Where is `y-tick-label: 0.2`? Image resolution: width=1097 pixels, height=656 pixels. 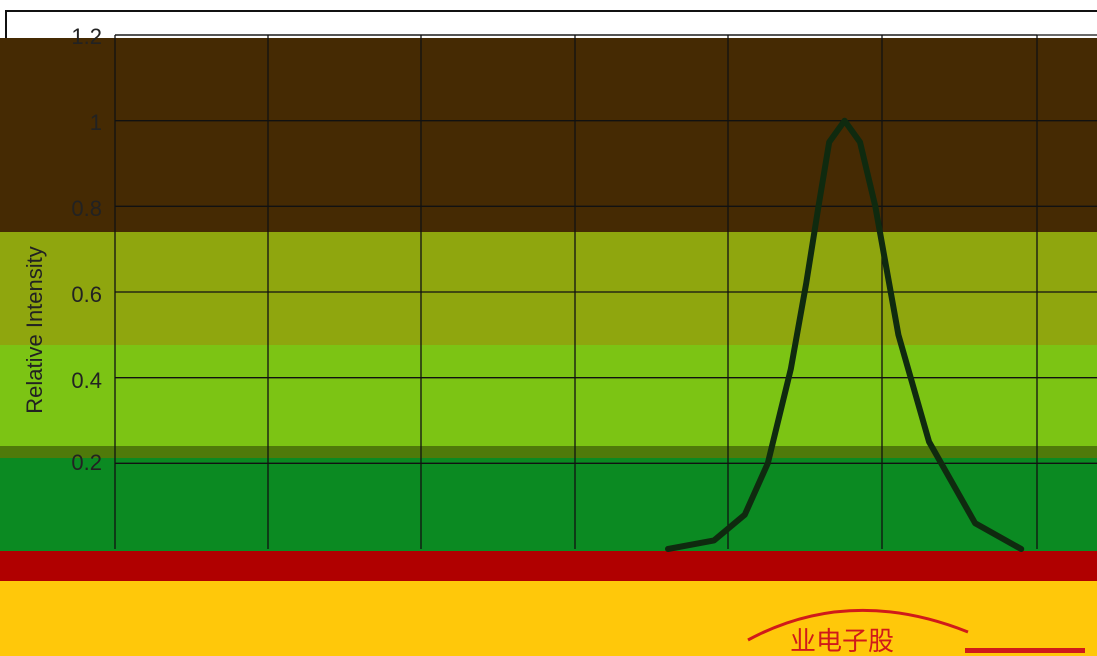
y-tick-label: 0.2 is located at coordinates (86, 462).